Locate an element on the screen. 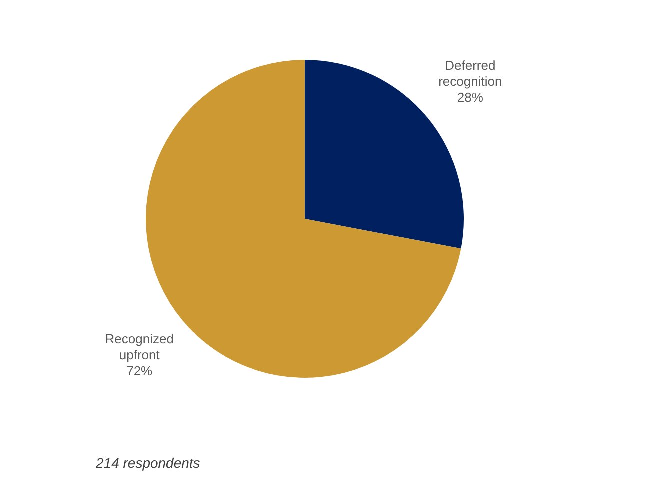  text: 214 respondents is located at coordinates (148, 463).